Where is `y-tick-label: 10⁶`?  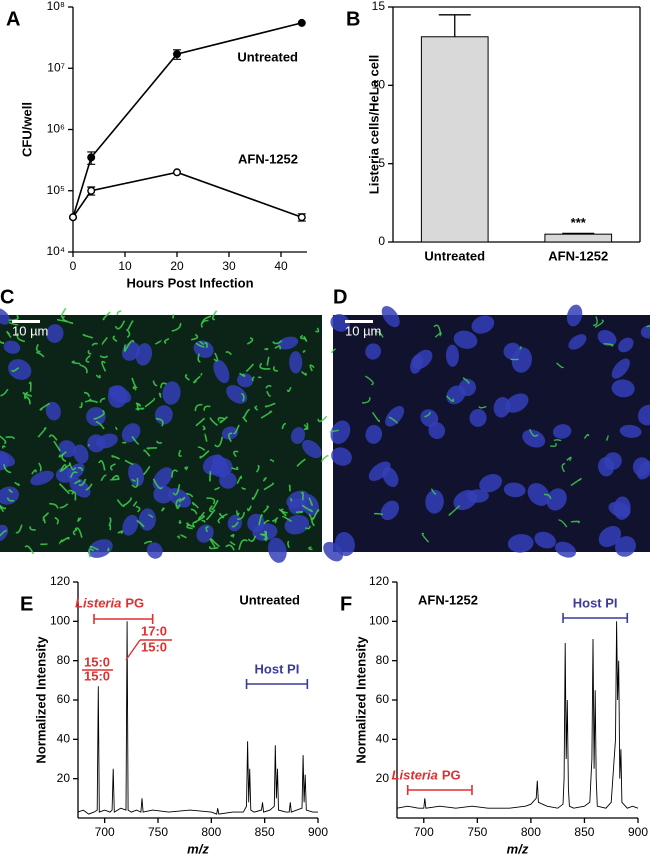 y-tick-label: 10⁶ is located at coordinates (56, 129).